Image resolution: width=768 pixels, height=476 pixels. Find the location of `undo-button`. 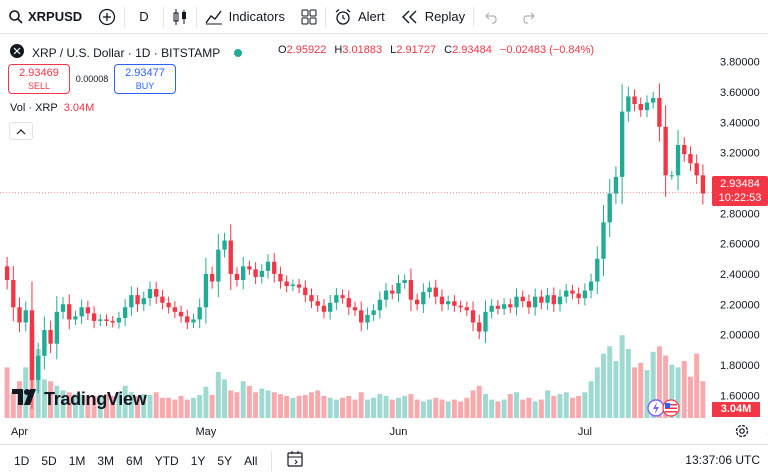

undo-button is located at coordinates (492, 17).